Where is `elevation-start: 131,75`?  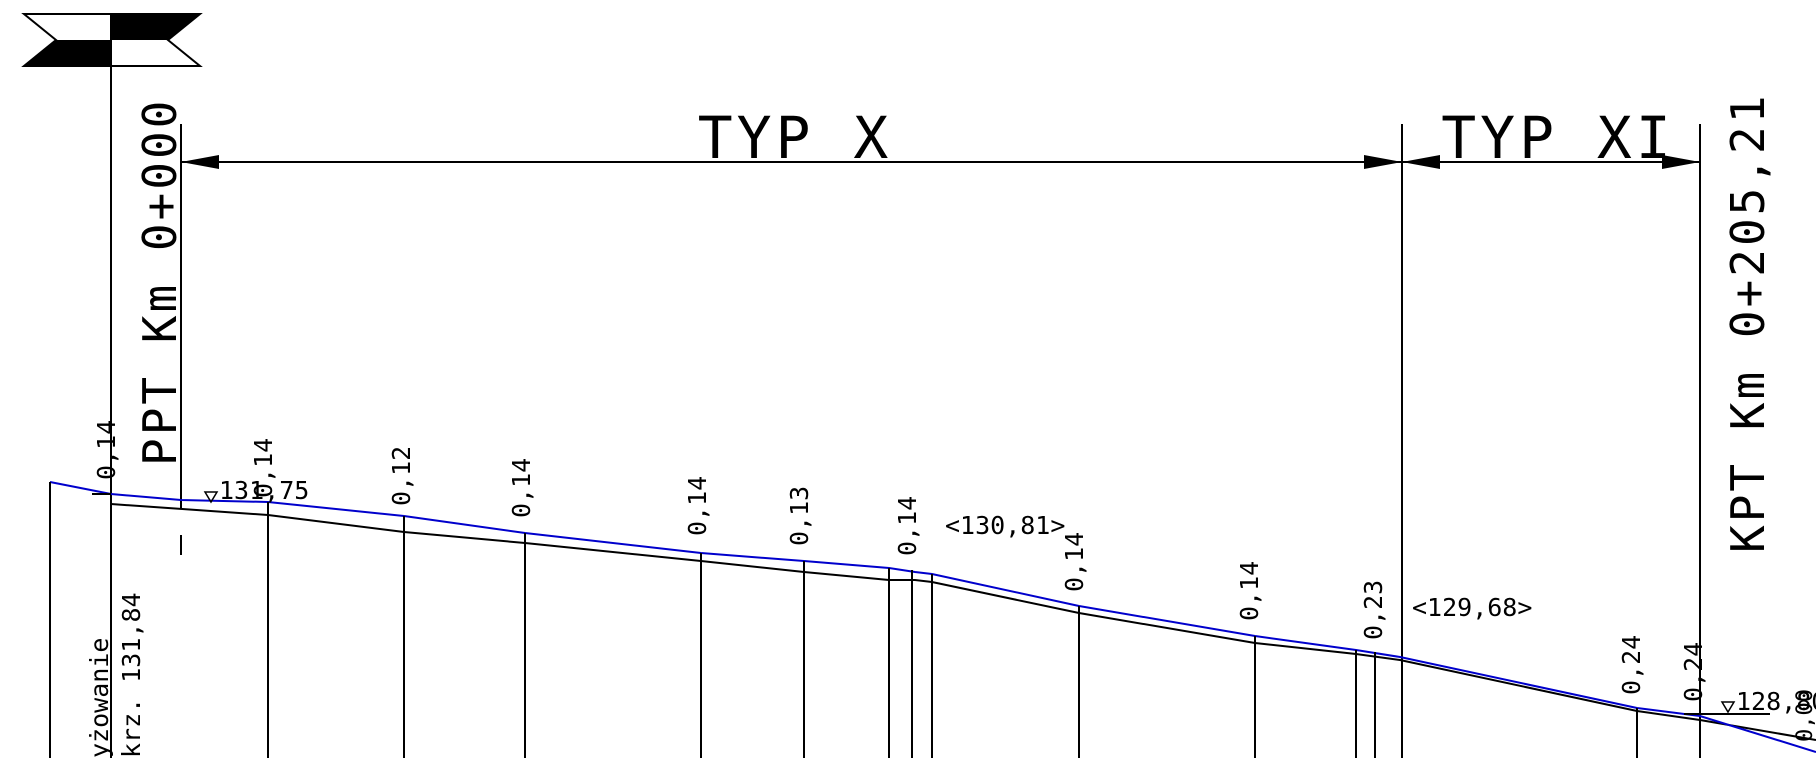 elevation-start: 131,75 is located at coordinates (256, 490).